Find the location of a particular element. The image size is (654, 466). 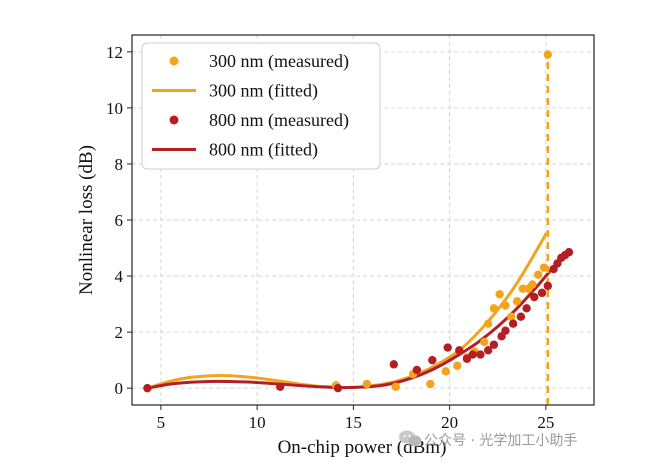

y-tick-label: 12 is located at coordinates (114, 52).